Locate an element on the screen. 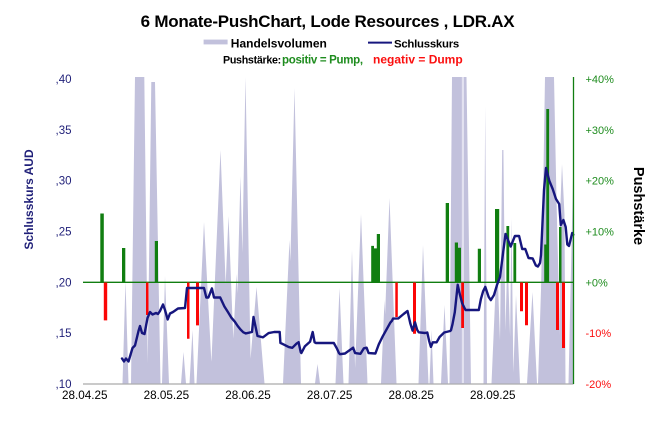 This screenshot has height=430, width=661. svg-text: ,15 is located at coordinates (64, 334).